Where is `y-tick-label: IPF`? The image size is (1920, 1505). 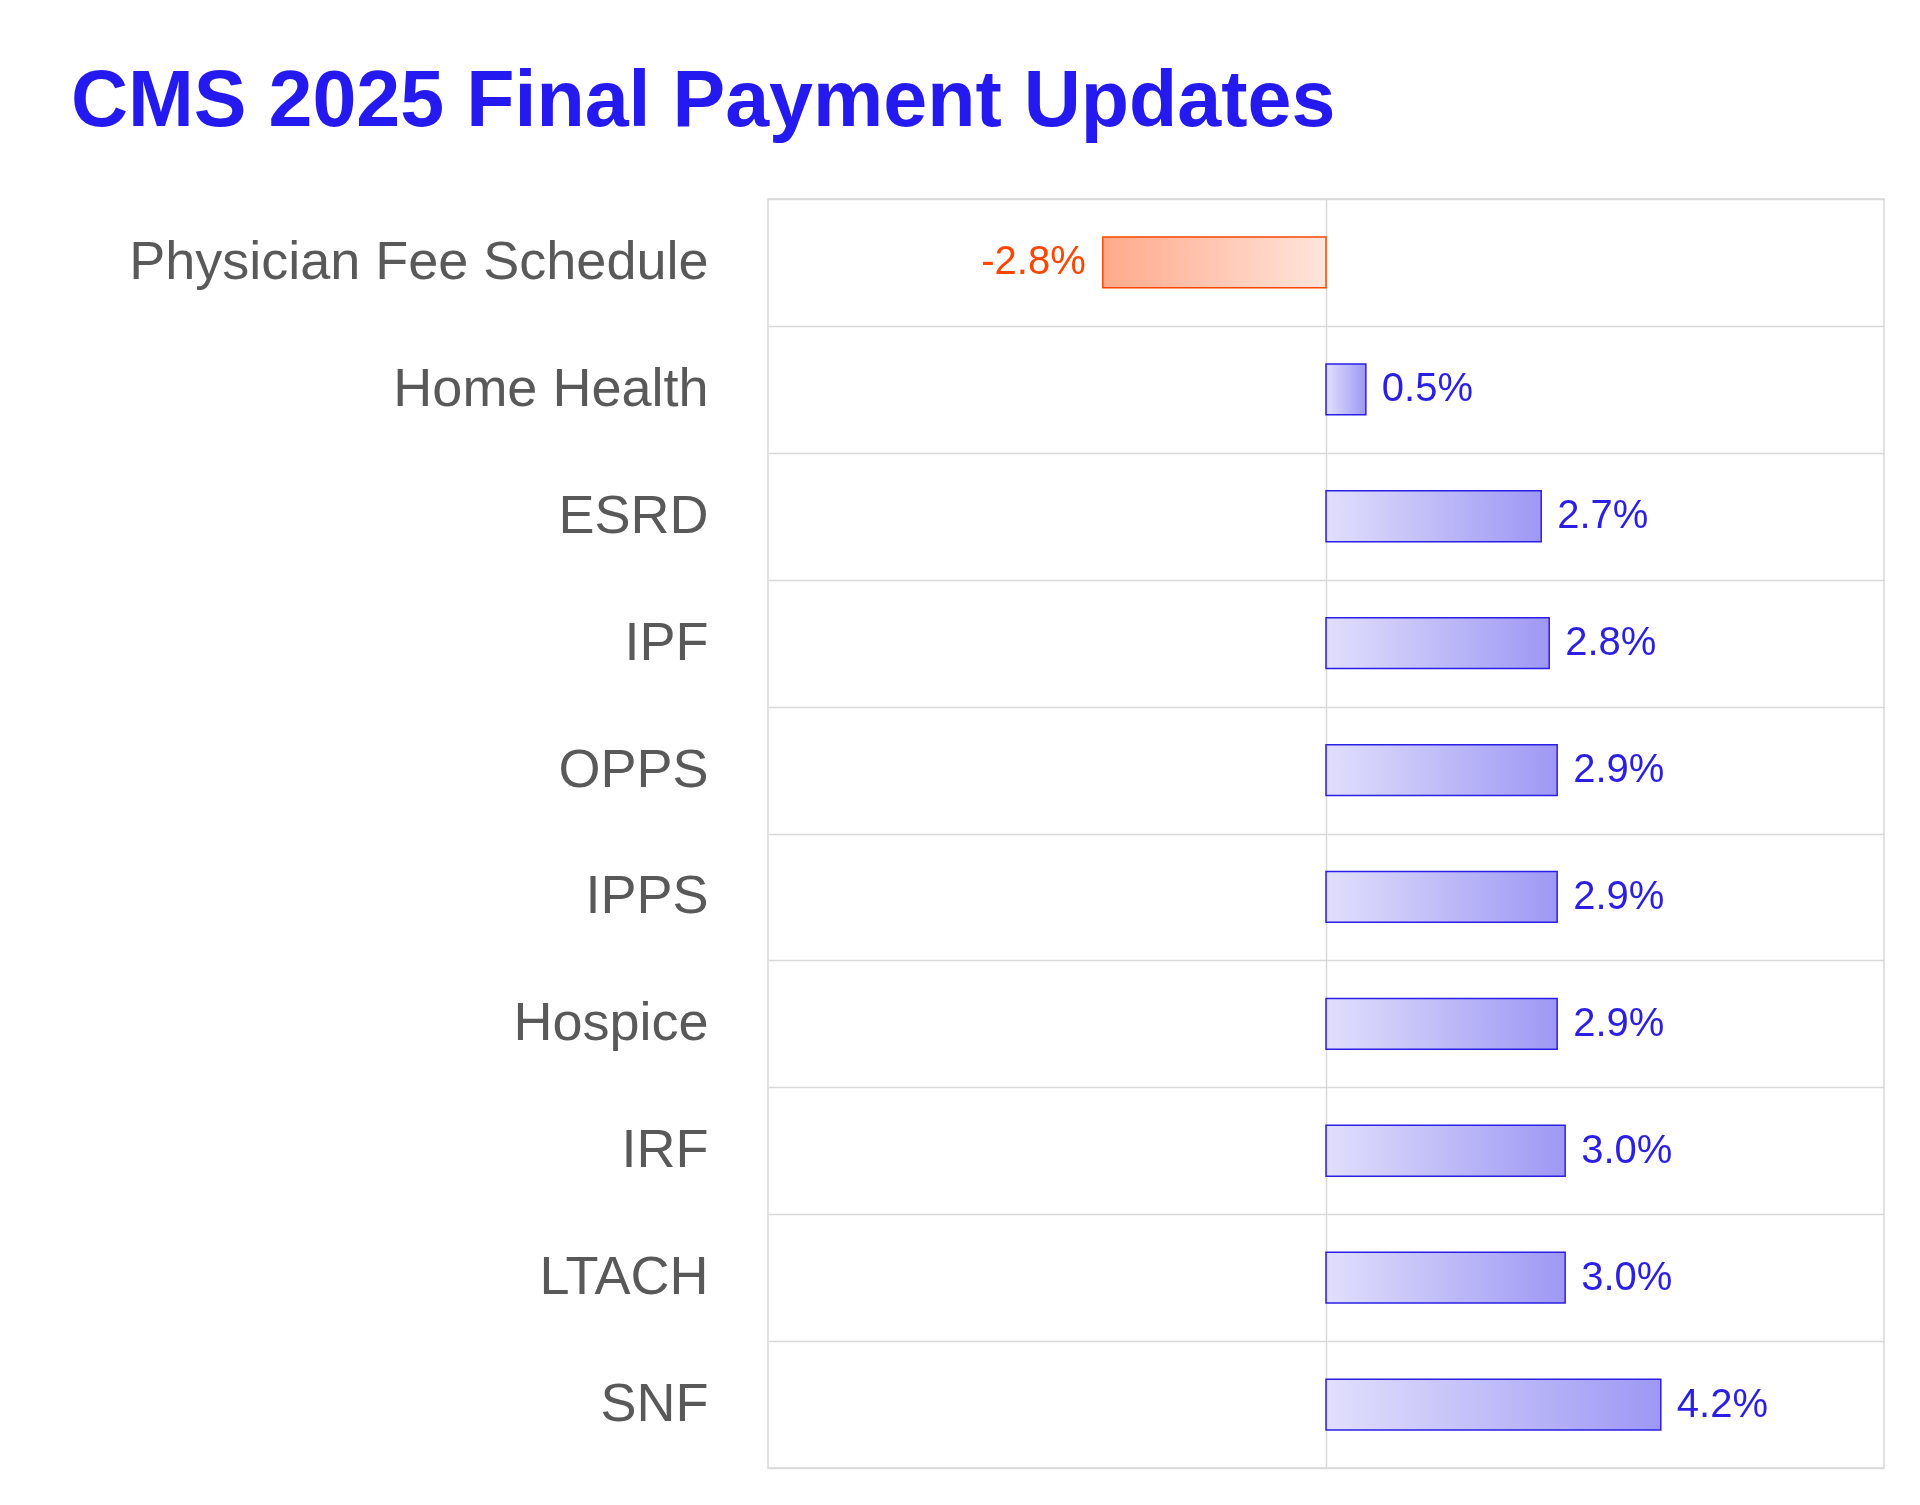
y-tick-label: IPF is located at coordinates (666, 640).